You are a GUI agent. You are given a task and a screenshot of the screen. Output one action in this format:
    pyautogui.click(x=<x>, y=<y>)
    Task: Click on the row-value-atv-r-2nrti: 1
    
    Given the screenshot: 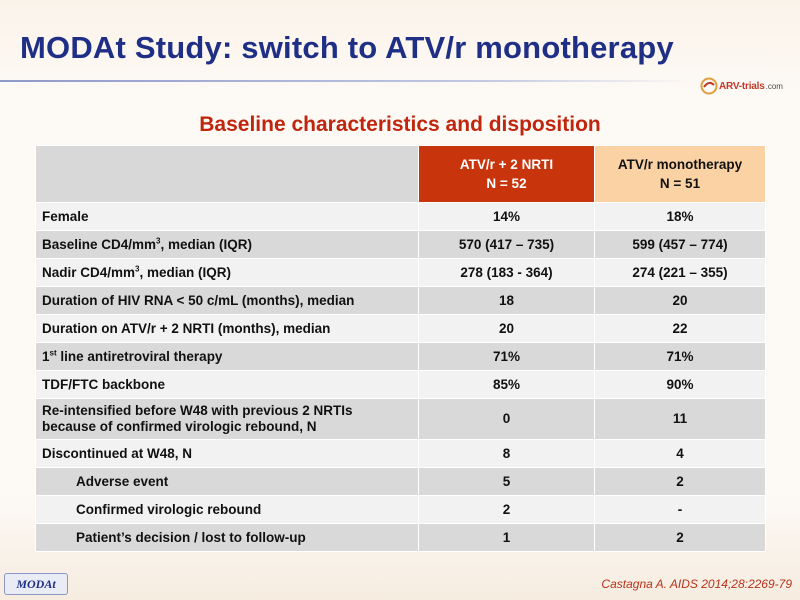 What is the action you would take?
    pyautogui.click(x=506, y=537)
    